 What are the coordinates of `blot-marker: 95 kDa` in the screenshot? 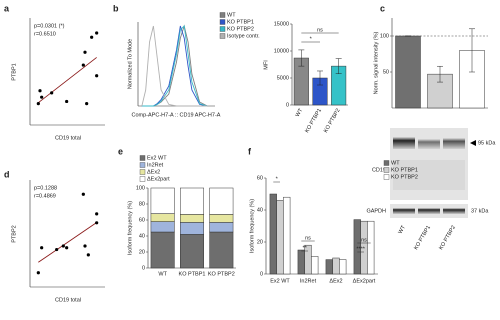 It's located at (487, 143).